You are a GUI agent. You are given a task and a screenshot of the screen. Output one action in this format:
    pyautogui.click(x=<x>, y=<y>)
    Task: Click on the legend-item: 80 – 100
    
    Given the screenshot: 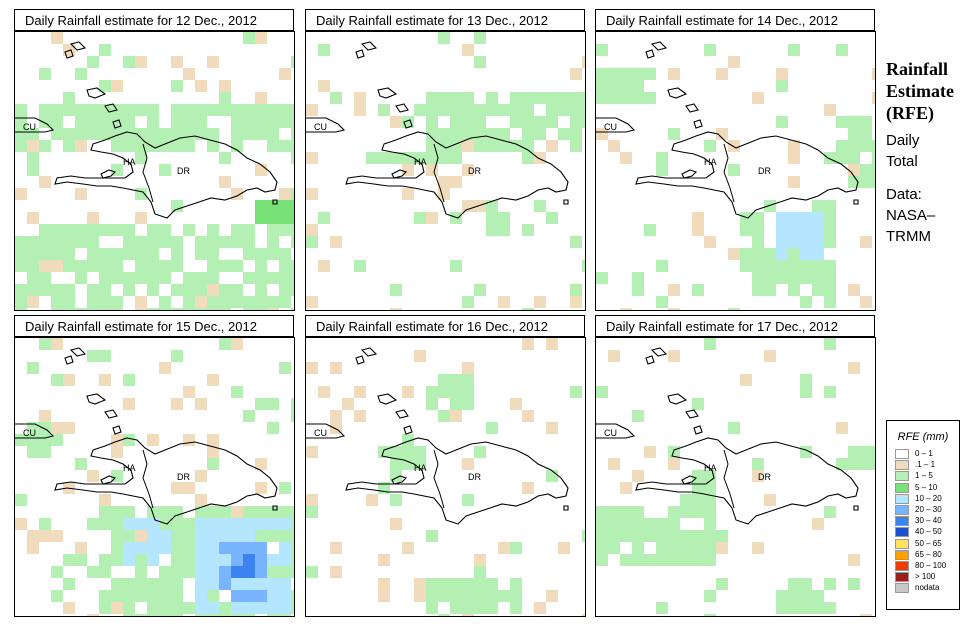 What is the action you would take?
    pyautogui.click(x=923, y=566)
    